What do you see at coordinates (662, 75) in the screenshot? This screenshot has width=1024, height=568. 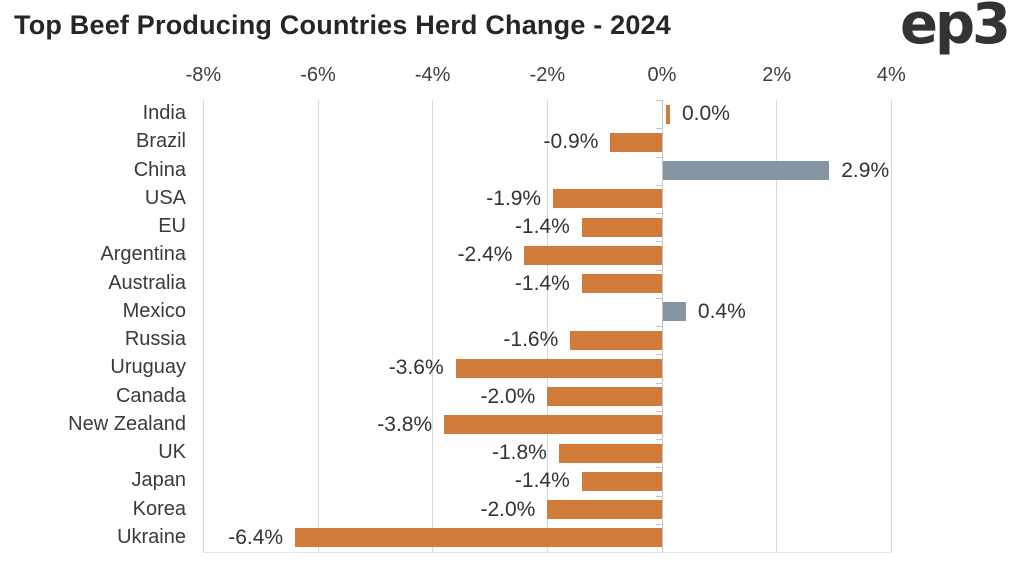 I see `x-axis-tick-label: 0%` at bounding box center [662, 75].